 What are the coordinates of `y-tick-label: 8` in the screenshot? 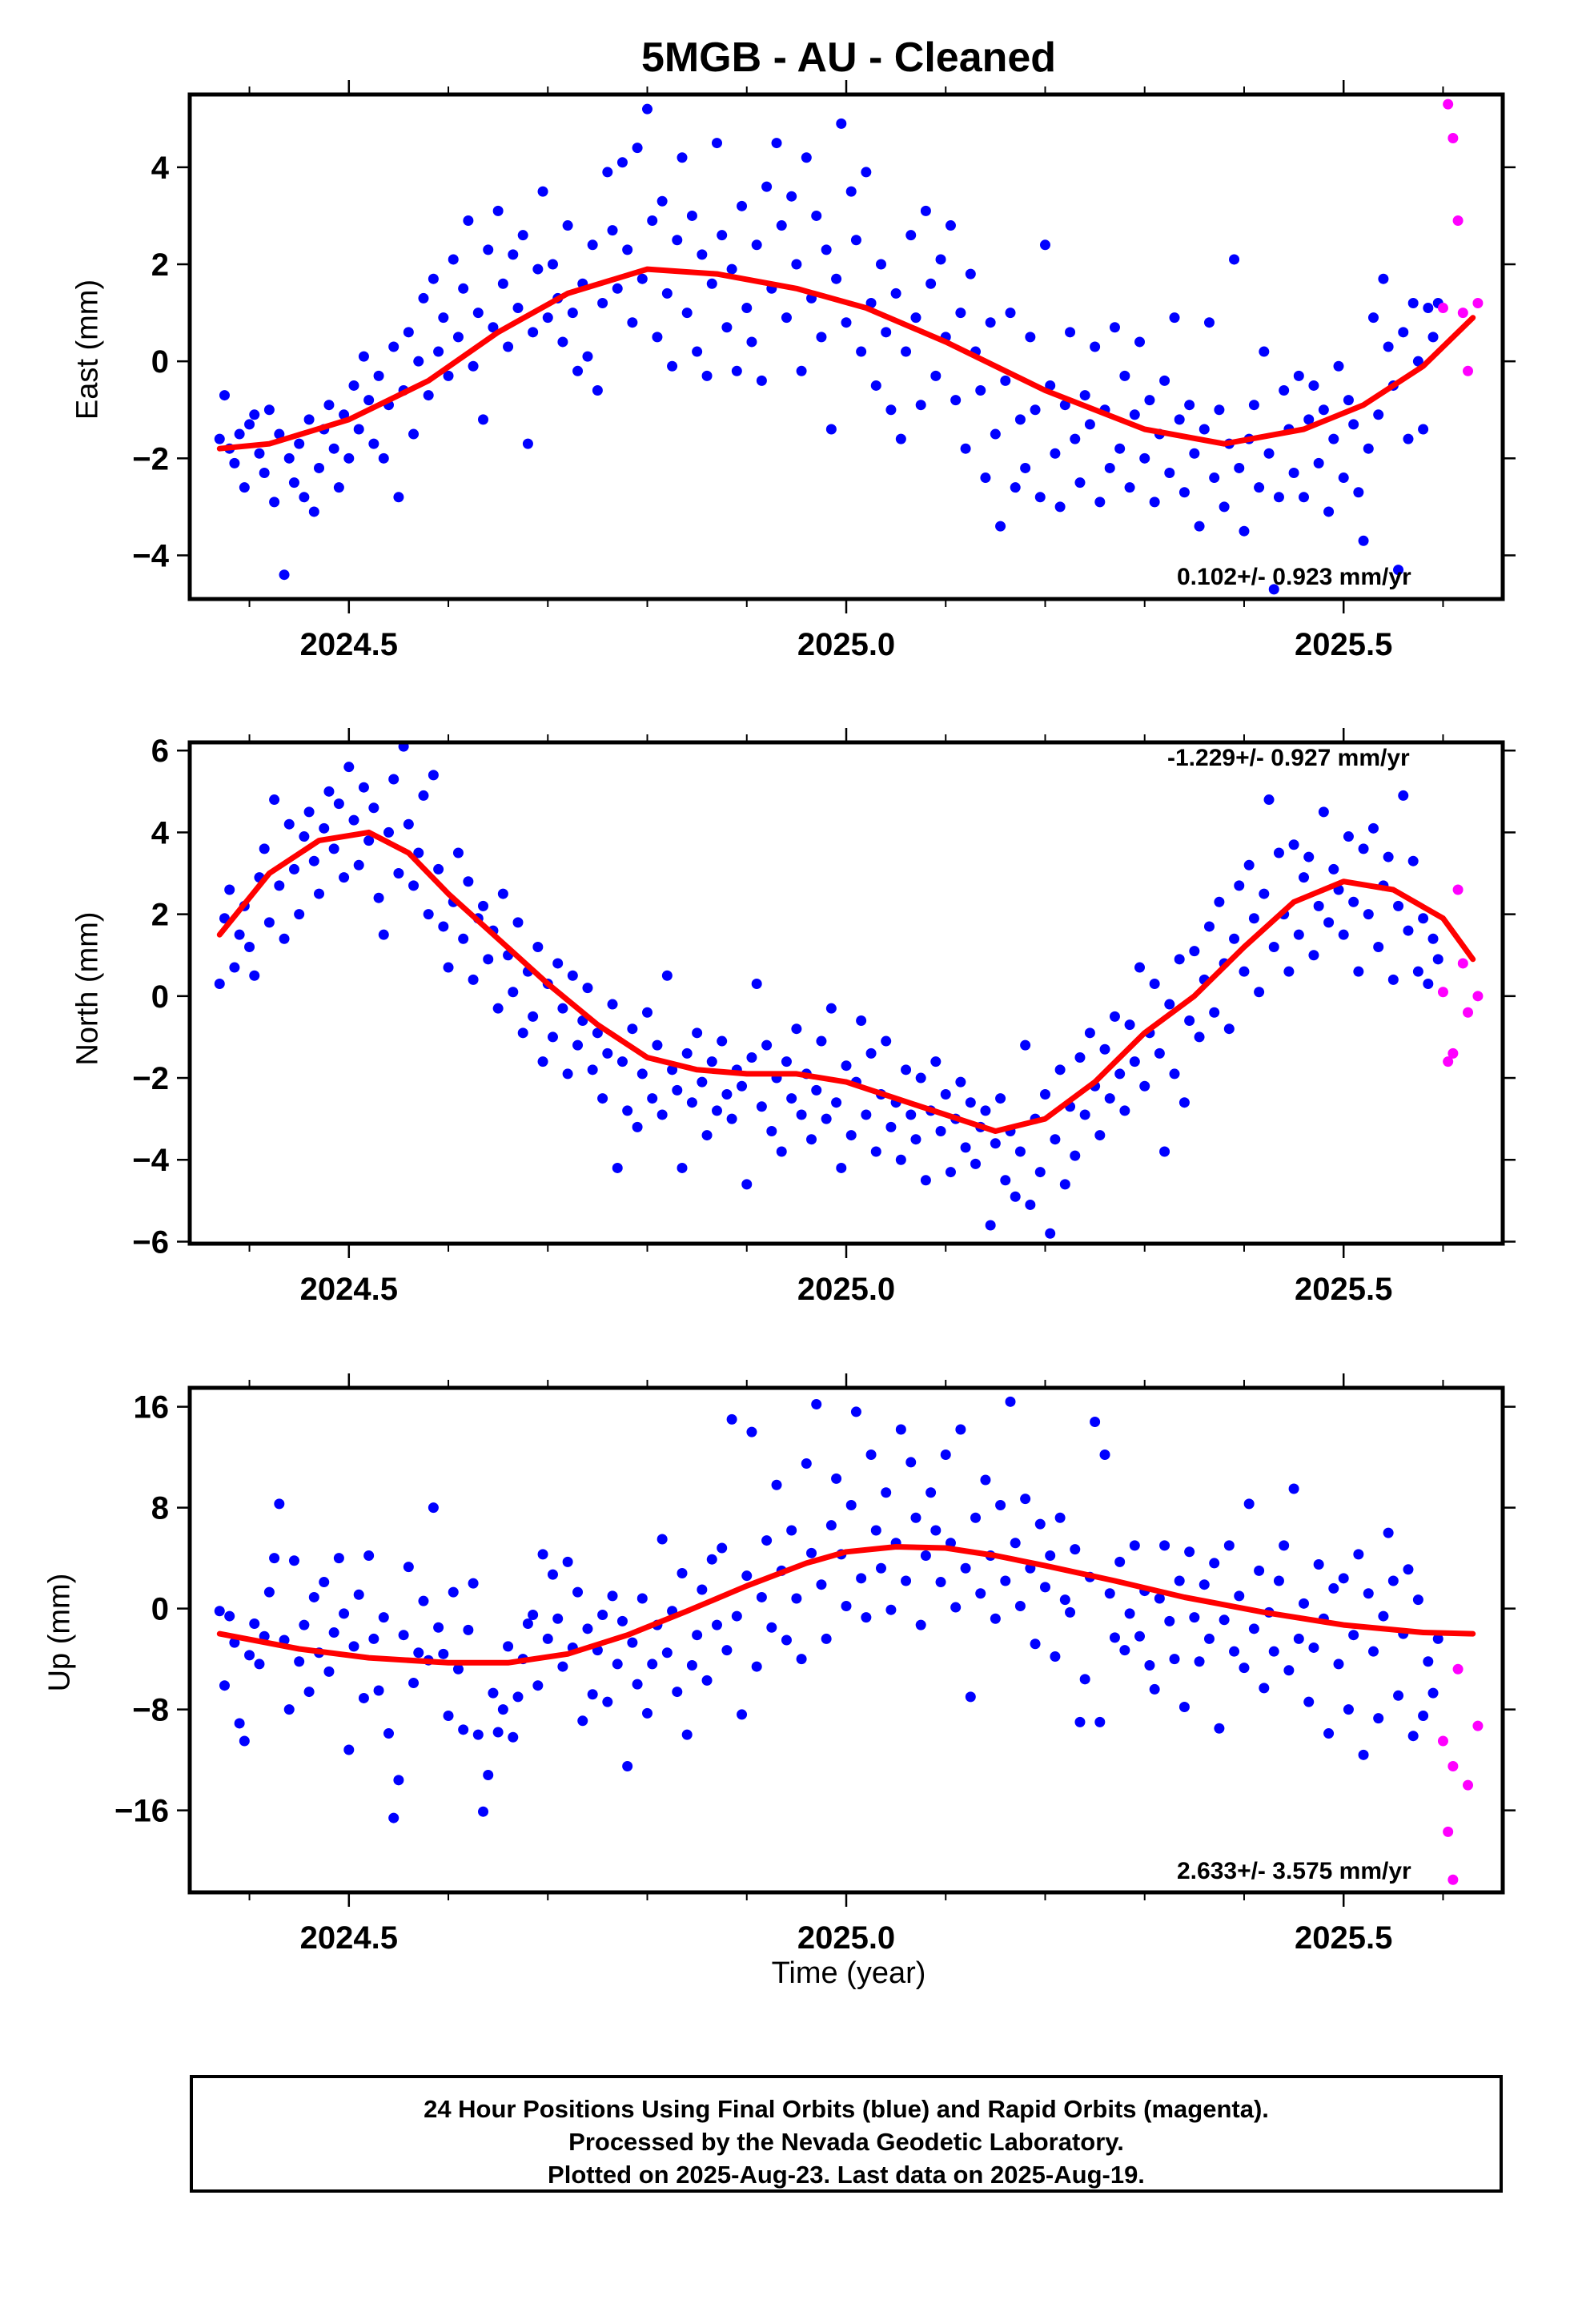 It's located at (160, 1508).